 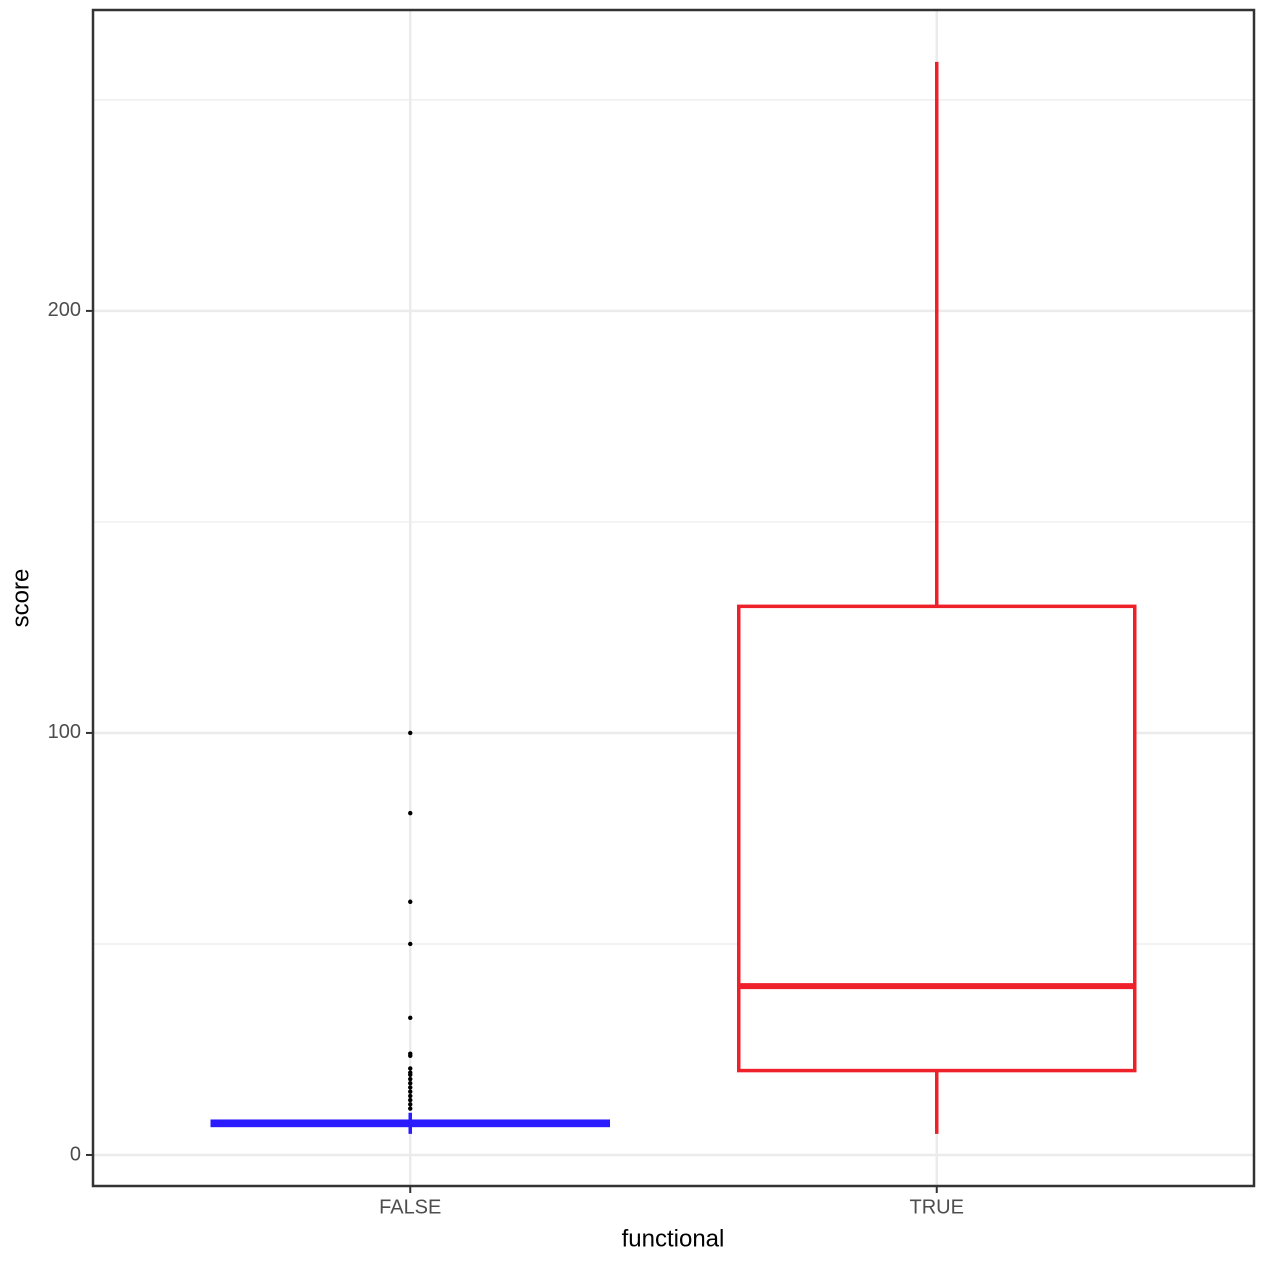 I want to click on y-tick-label: 100, so click(x=64, y=732).